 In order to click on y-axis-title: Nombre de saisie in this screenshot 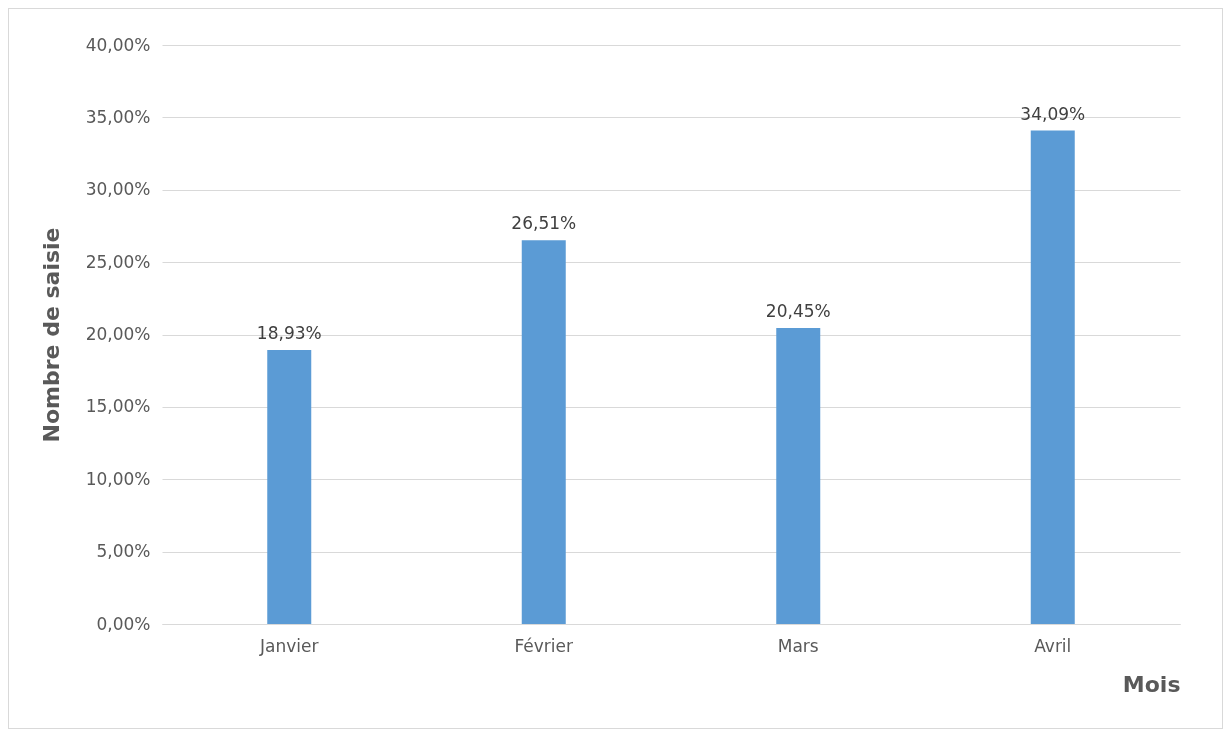, I will do `click(51, 335)`.